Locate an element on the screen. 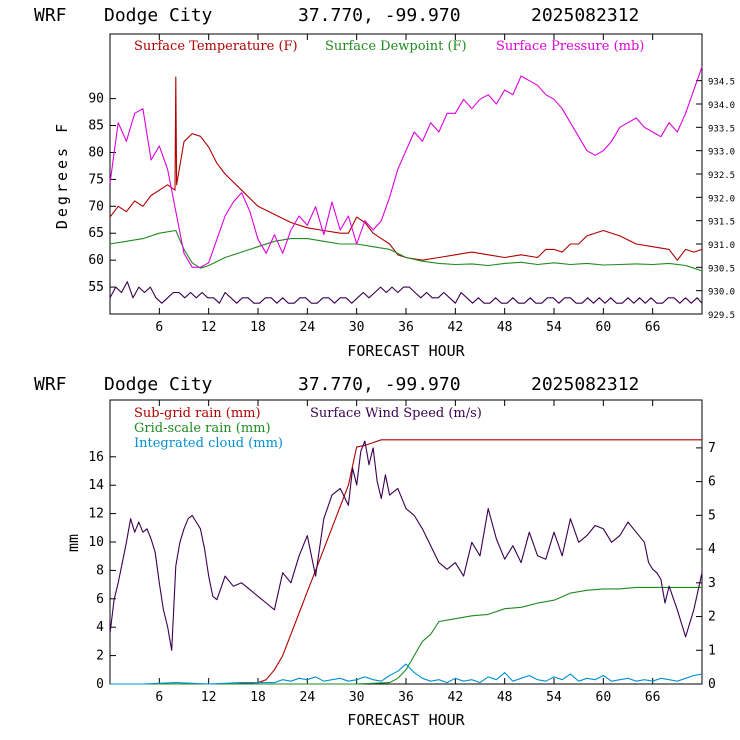 This screenshot has width=740, height=740. top-x-tick-label: 6 is located at coordinates (159, 327).